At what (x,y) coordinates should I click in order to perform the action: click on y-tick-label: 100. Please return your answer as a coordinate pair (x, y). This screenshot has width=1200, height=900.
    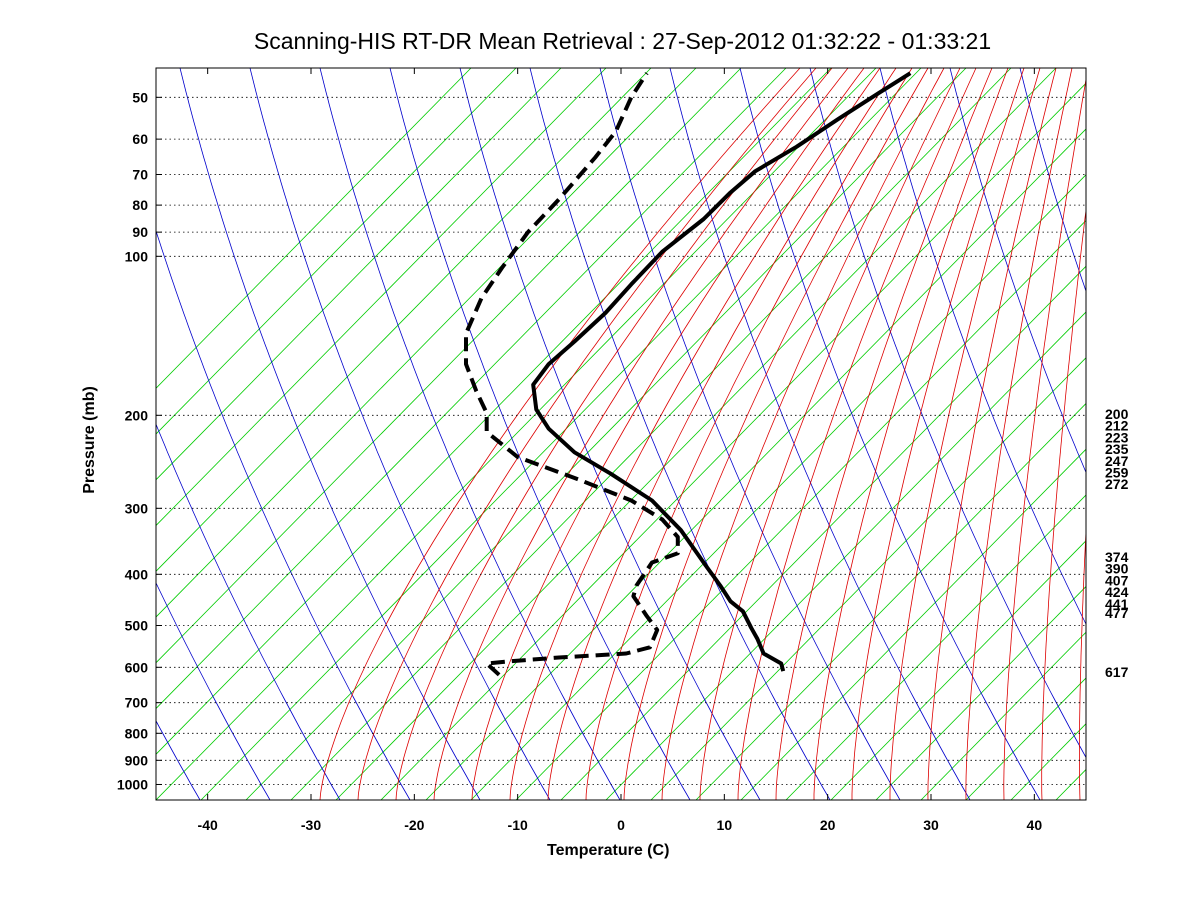
    Looking at the image, I should click on (137, 256).